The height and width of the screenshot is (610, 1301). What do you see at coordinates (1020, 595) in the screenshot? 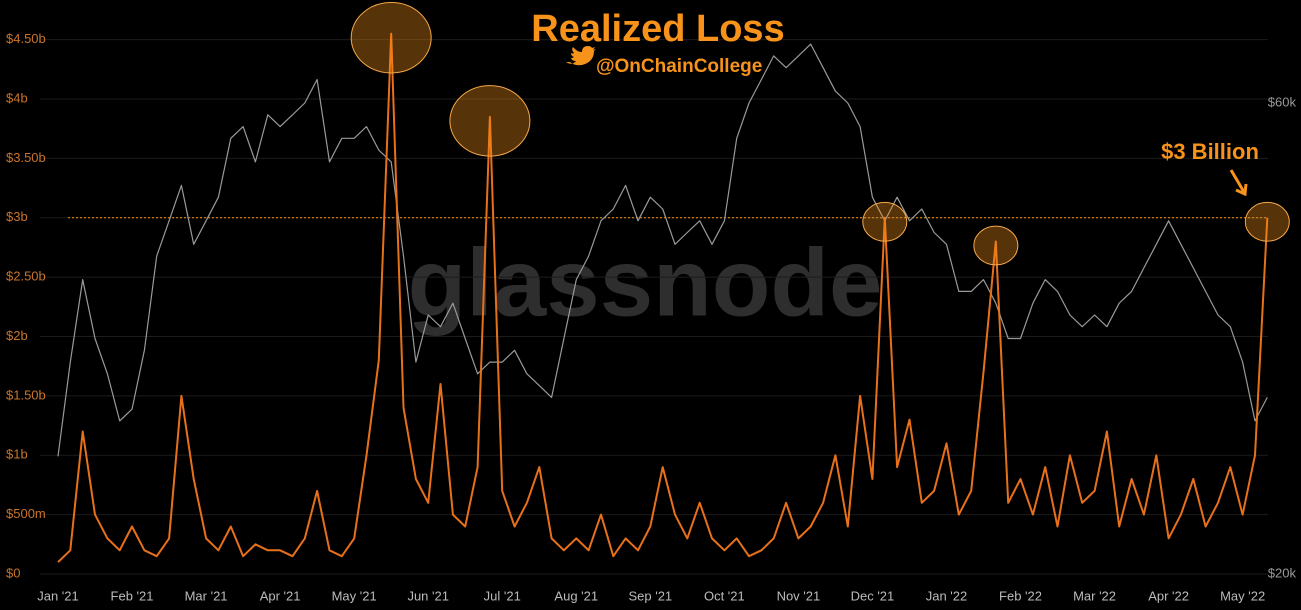
I see `x-tick-label: Feb '22` at bounding box center [1020, 595].